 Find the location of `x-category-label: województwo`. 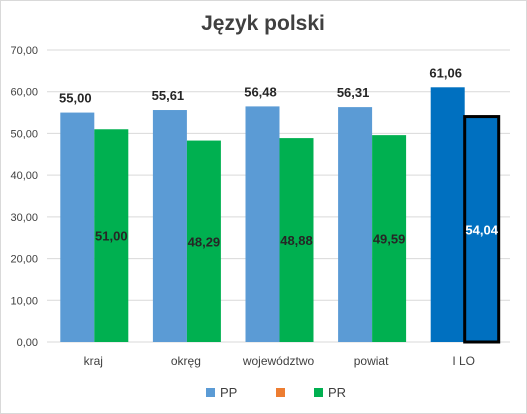

x-category-label: województwo is located at coordinates (278, 361).